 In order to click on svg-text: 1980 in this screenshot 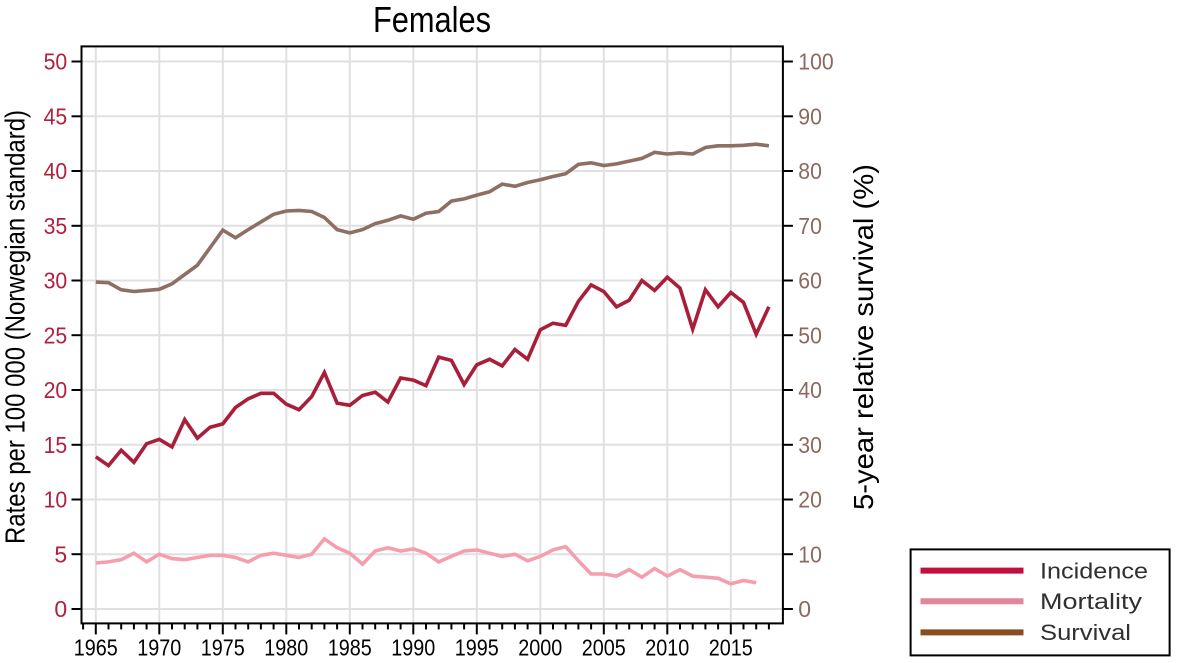, I will do `click(286, 648)`.